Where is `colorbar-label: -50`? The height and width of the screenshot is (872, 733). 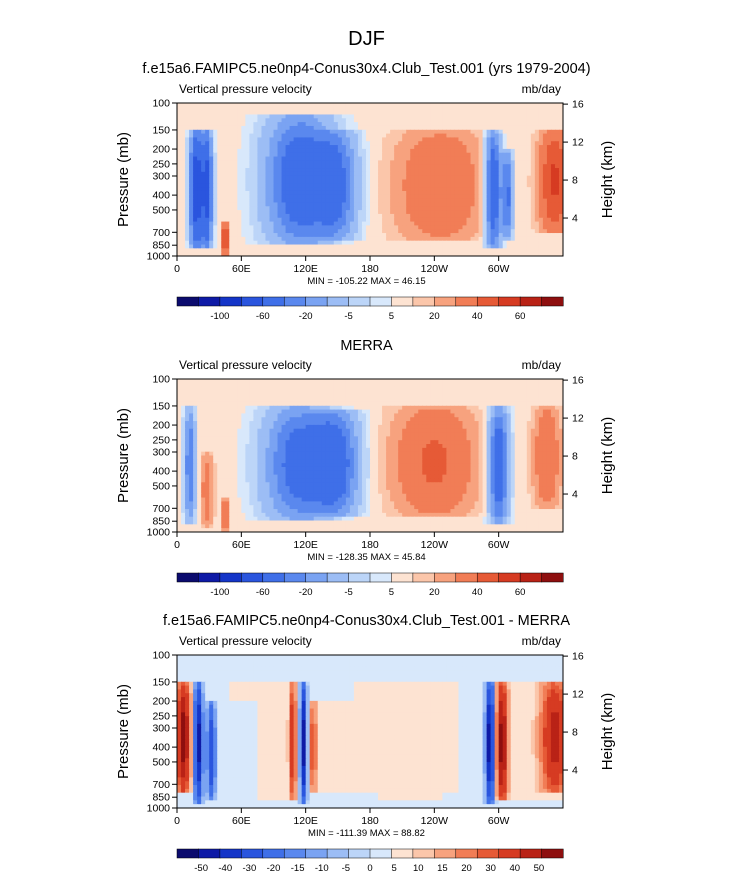
colorbar-label: -50 is located at coordinates (201, 867).